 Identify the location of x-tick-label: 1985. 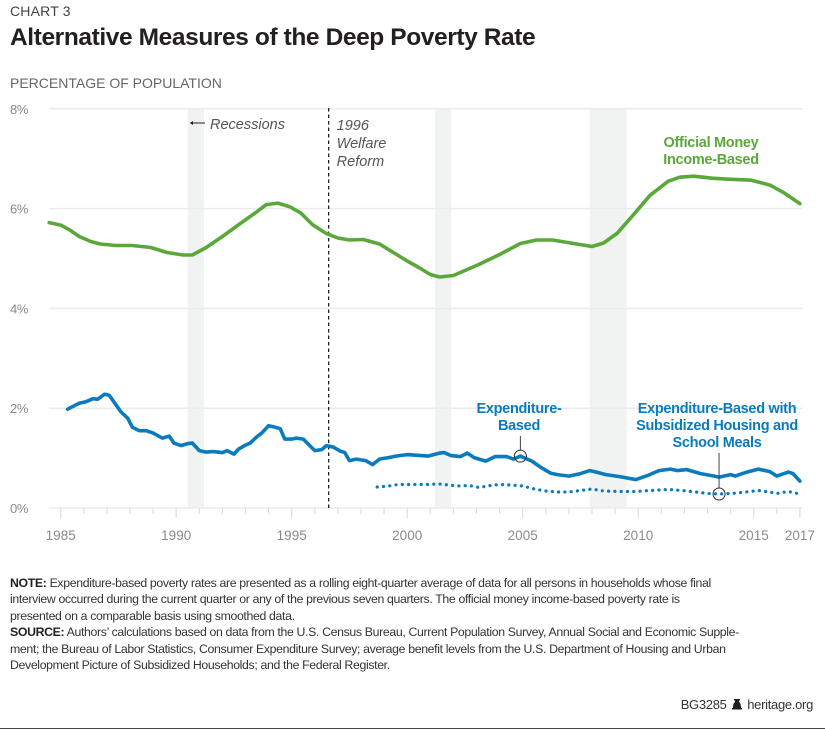
(61, 535).